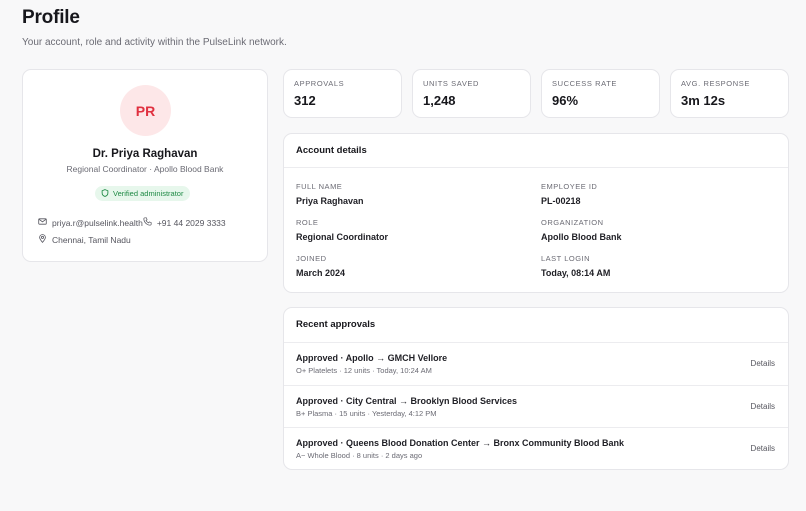 This screenshot has width=806, height=511. What do you see at coordinates (565, 100) in the screenshot?
I see `stat-value: 96%` at bounding box center [565, 100].